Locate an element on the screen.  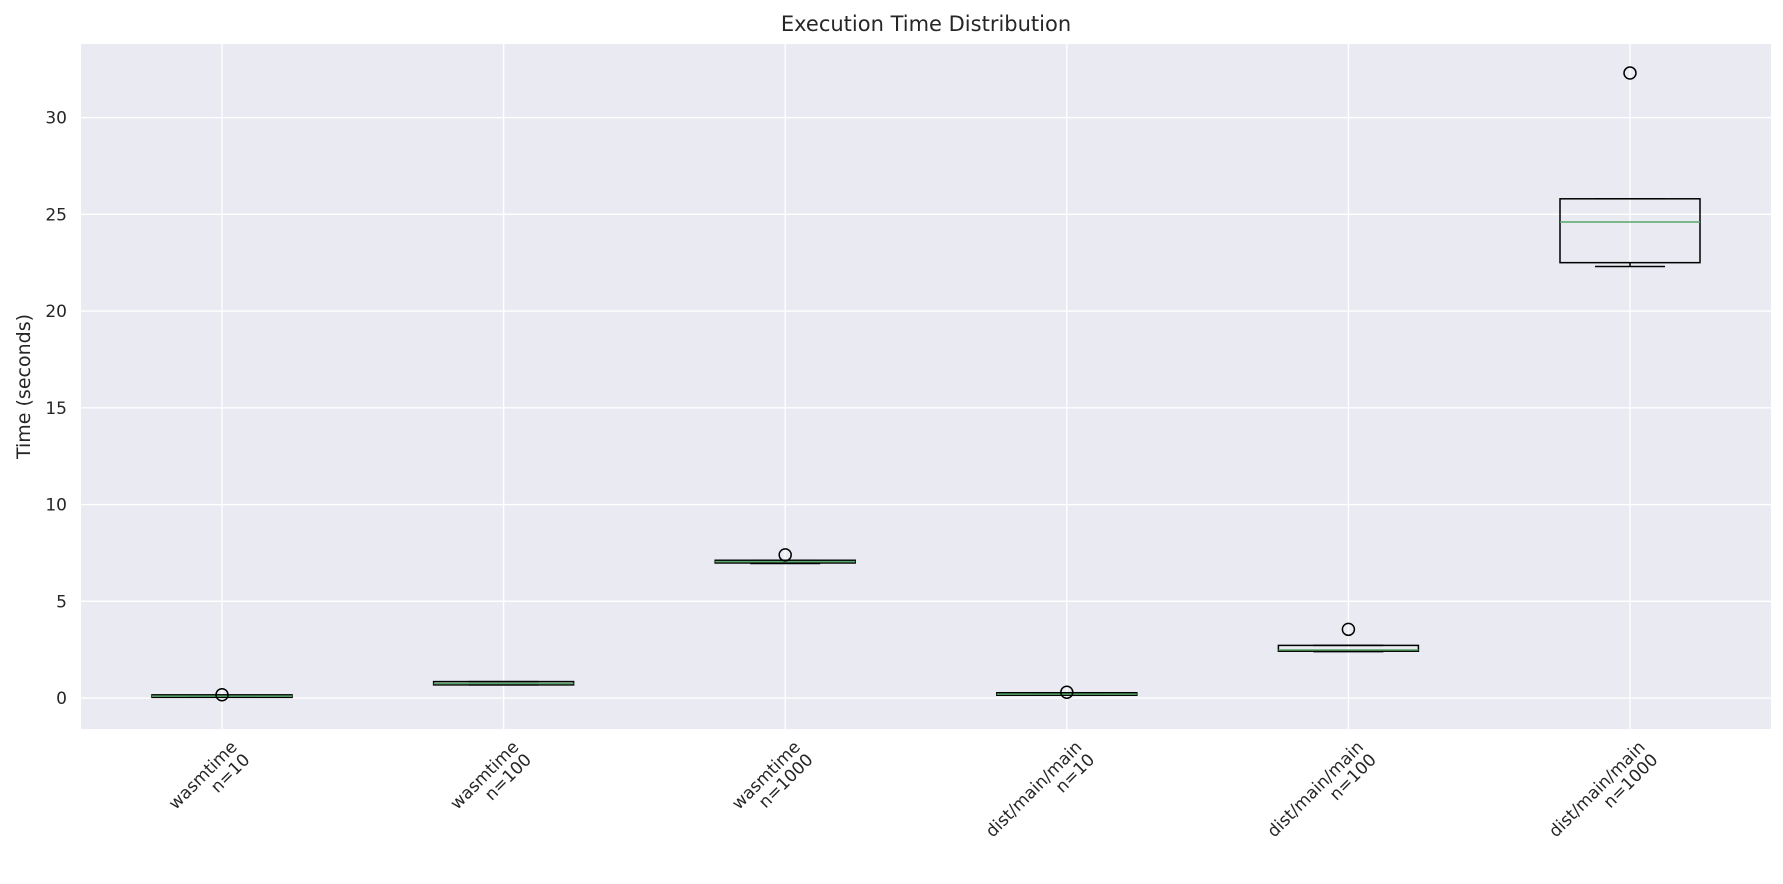
y-tick-label: 15 is located at coordinates (56, 409).